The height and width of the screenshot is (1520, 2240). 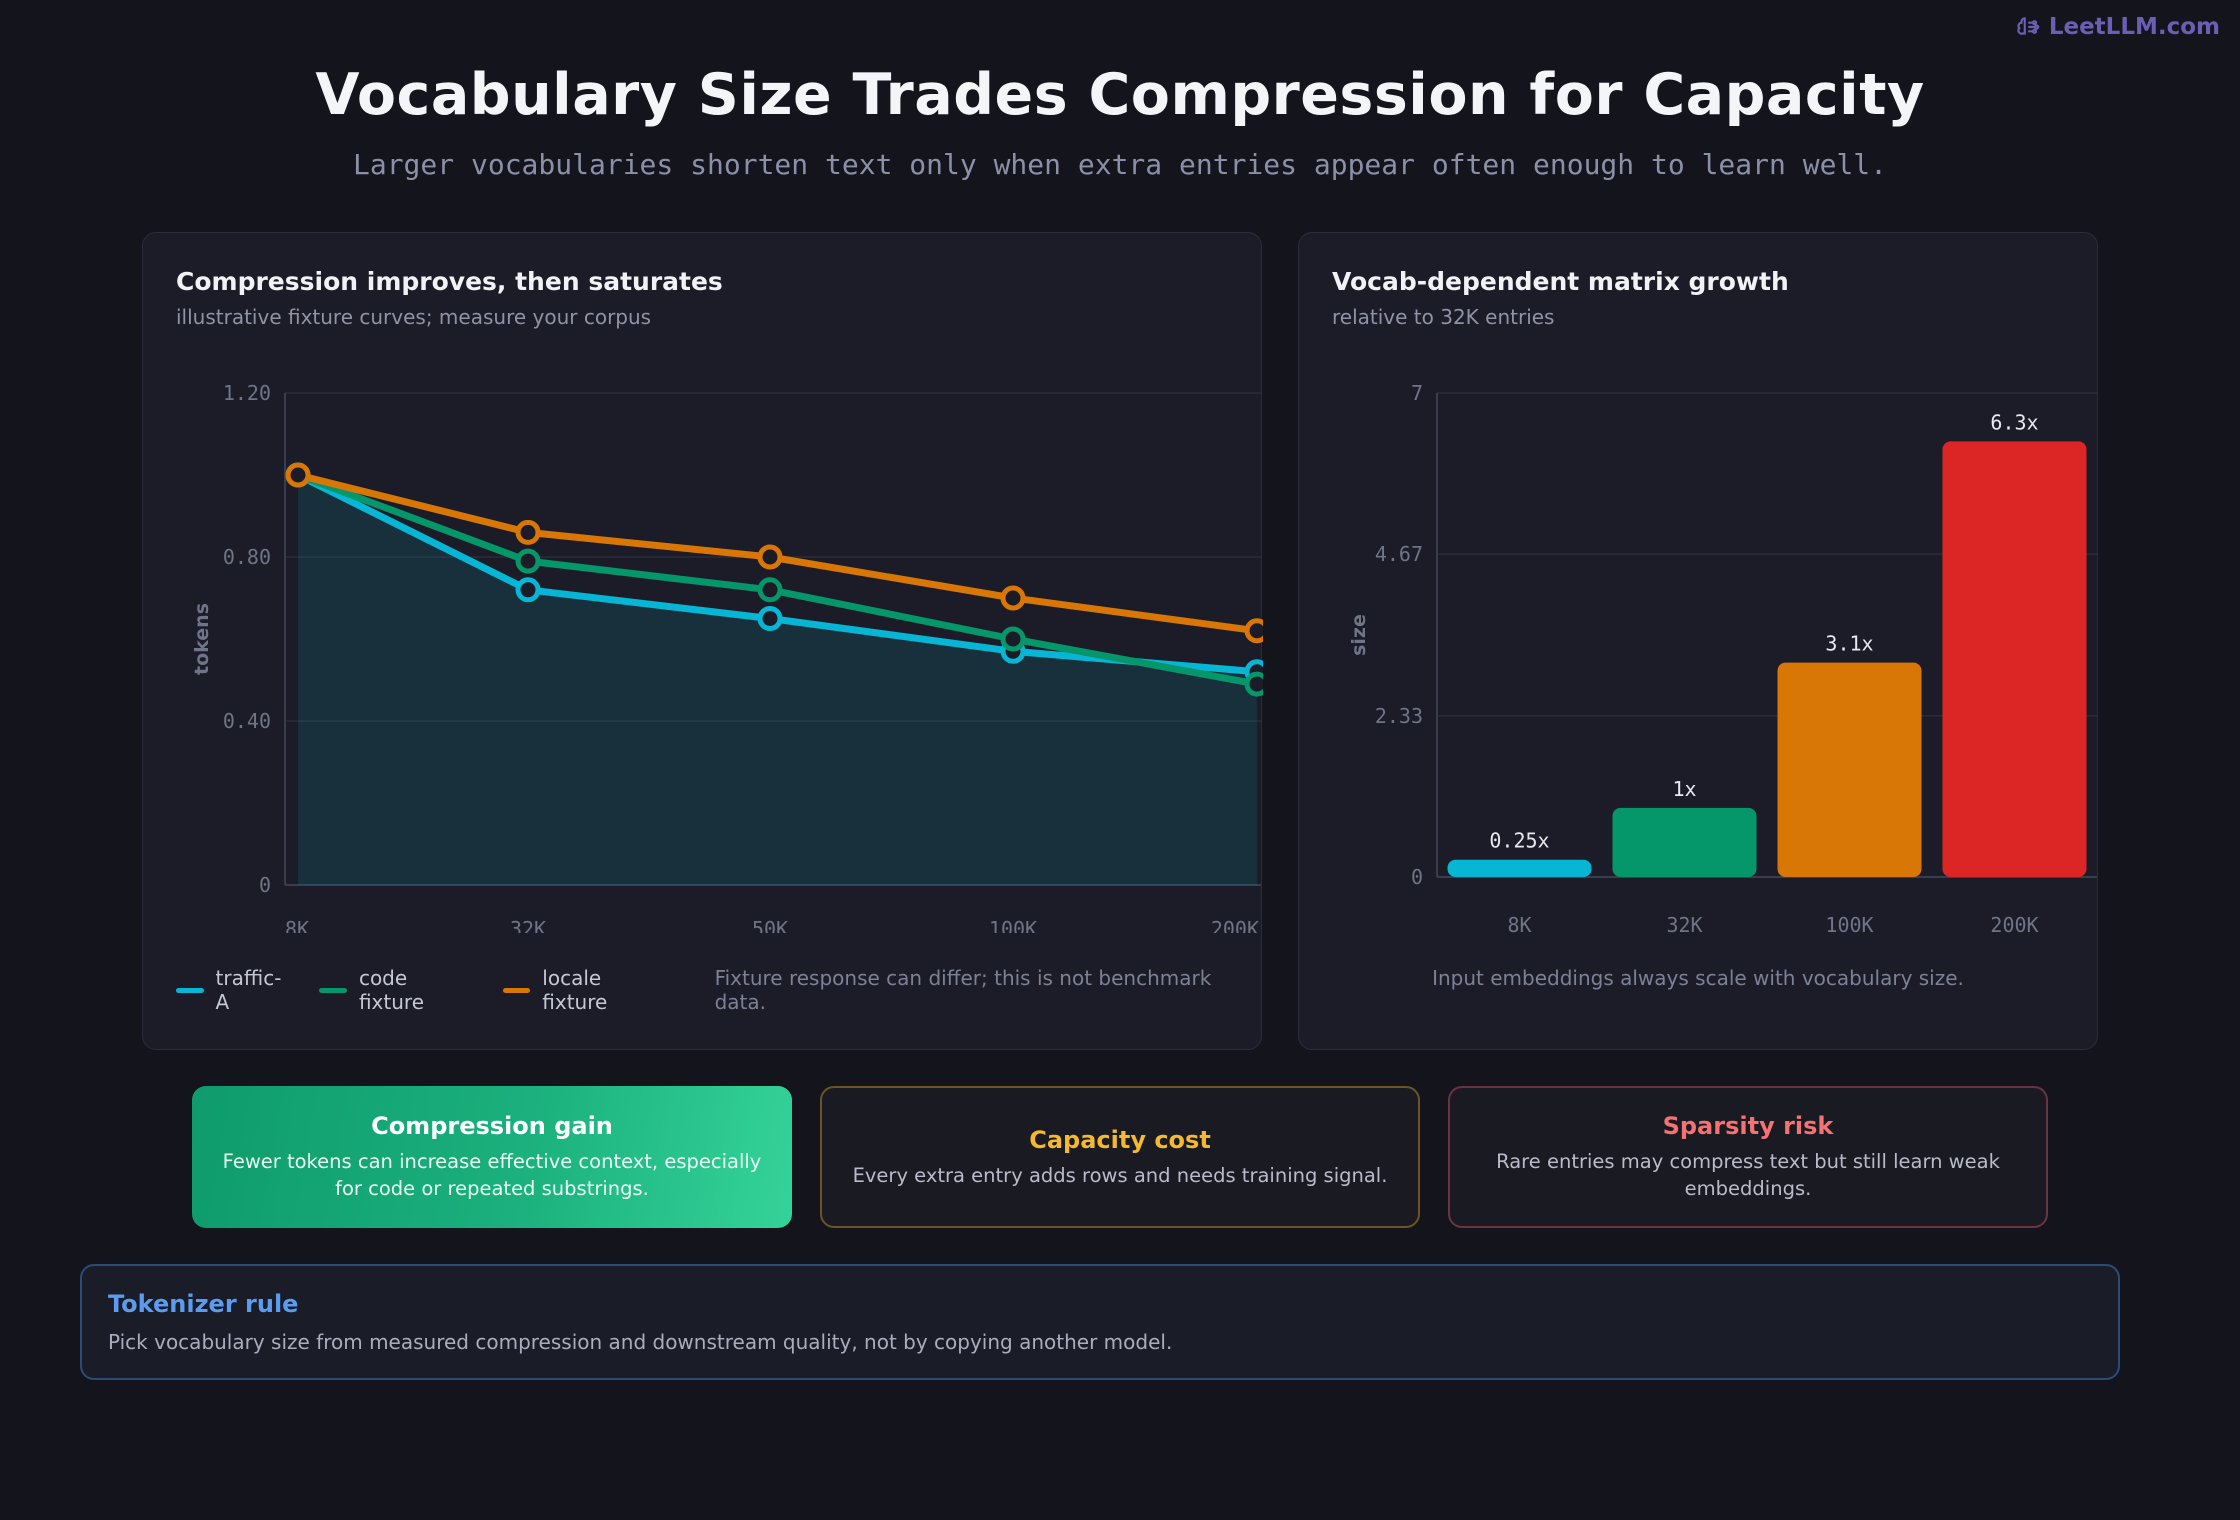 I want to click on card-title: Compression gain, so click(x=492, y=1126).